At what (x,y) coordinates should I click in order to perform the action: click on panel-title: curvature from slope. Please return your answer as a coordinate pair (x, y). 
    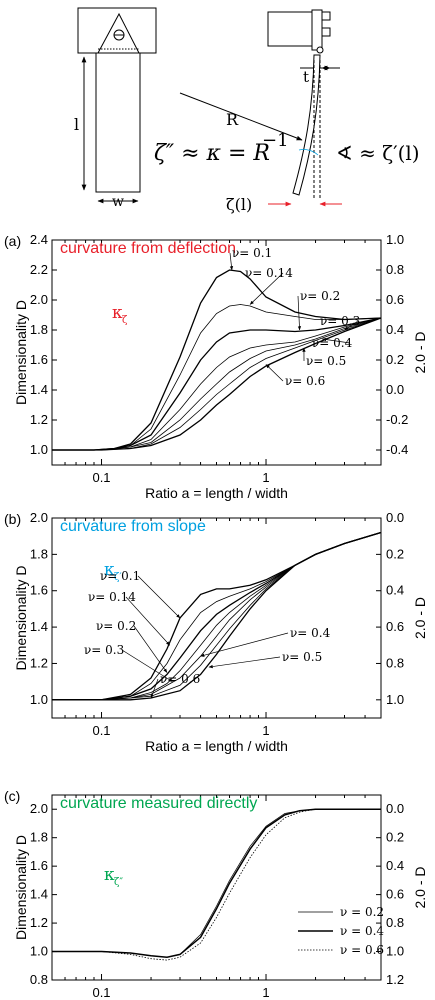
    Looking at the image, I should click on (133, 526).